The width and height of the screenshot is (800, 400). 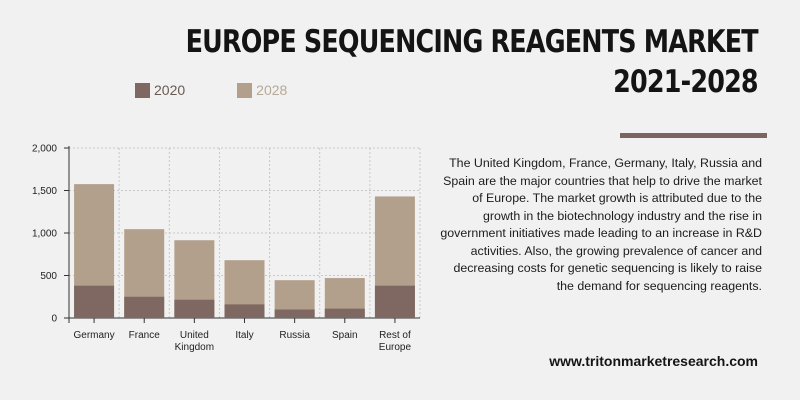 What do you see at coordinates (272, 90) in the screenshot?
I see `legend-label-2028: 2028` at bounding box center [272, 90].